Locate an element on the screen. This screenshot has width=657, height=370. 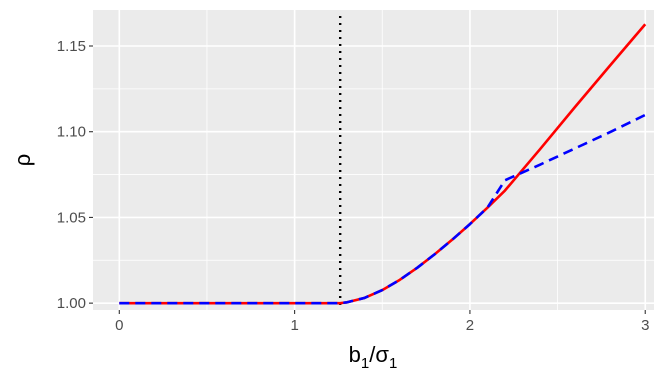
x-axis-ticks: 0 1 2 3 is located at coordinates (382, 322).